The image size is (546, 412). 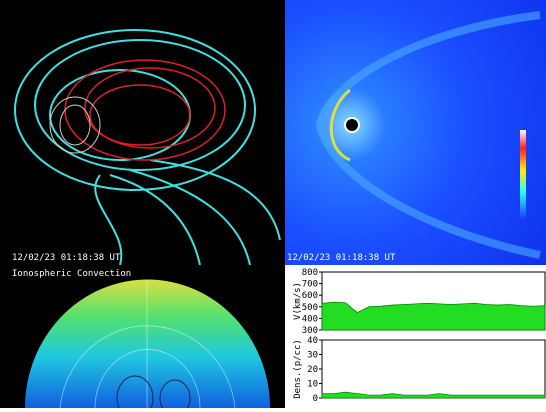 I want to click on y-tick-label: 40, so click(x=312, y=341).